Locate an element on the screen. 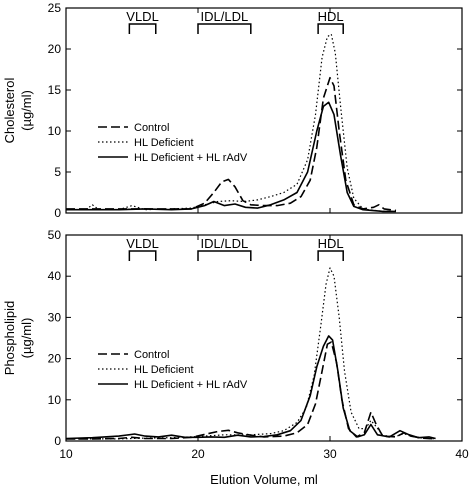 Image resolution: width=474 pixels, height=487 pixels. y-tick-label: 30 is located at coordinates (55, 317).